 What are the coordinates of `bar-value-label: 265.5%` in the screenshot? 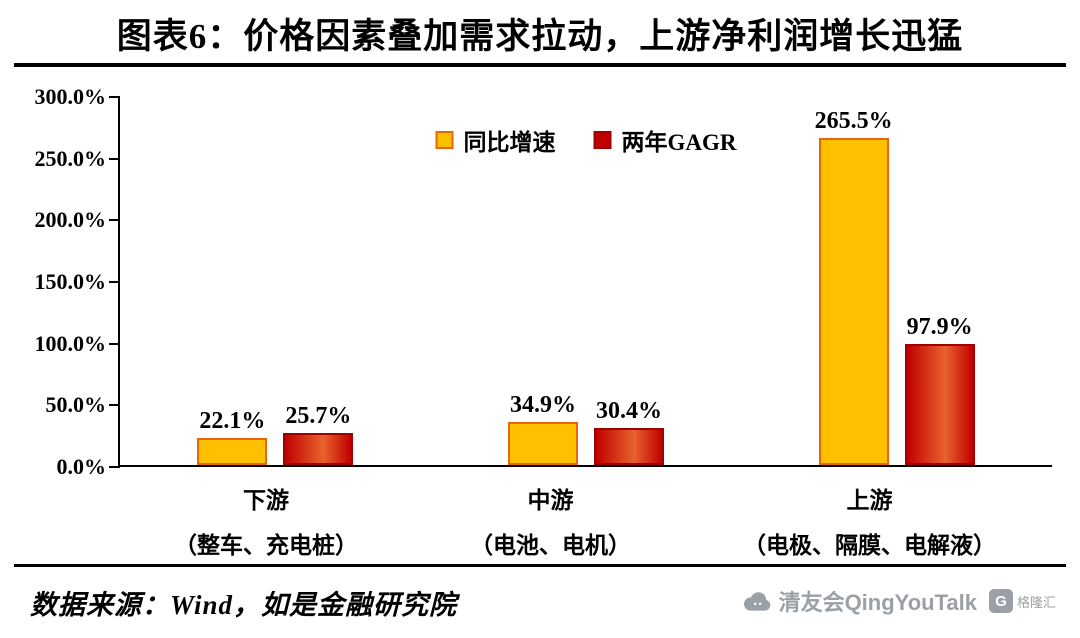 It's located at (853, 120).